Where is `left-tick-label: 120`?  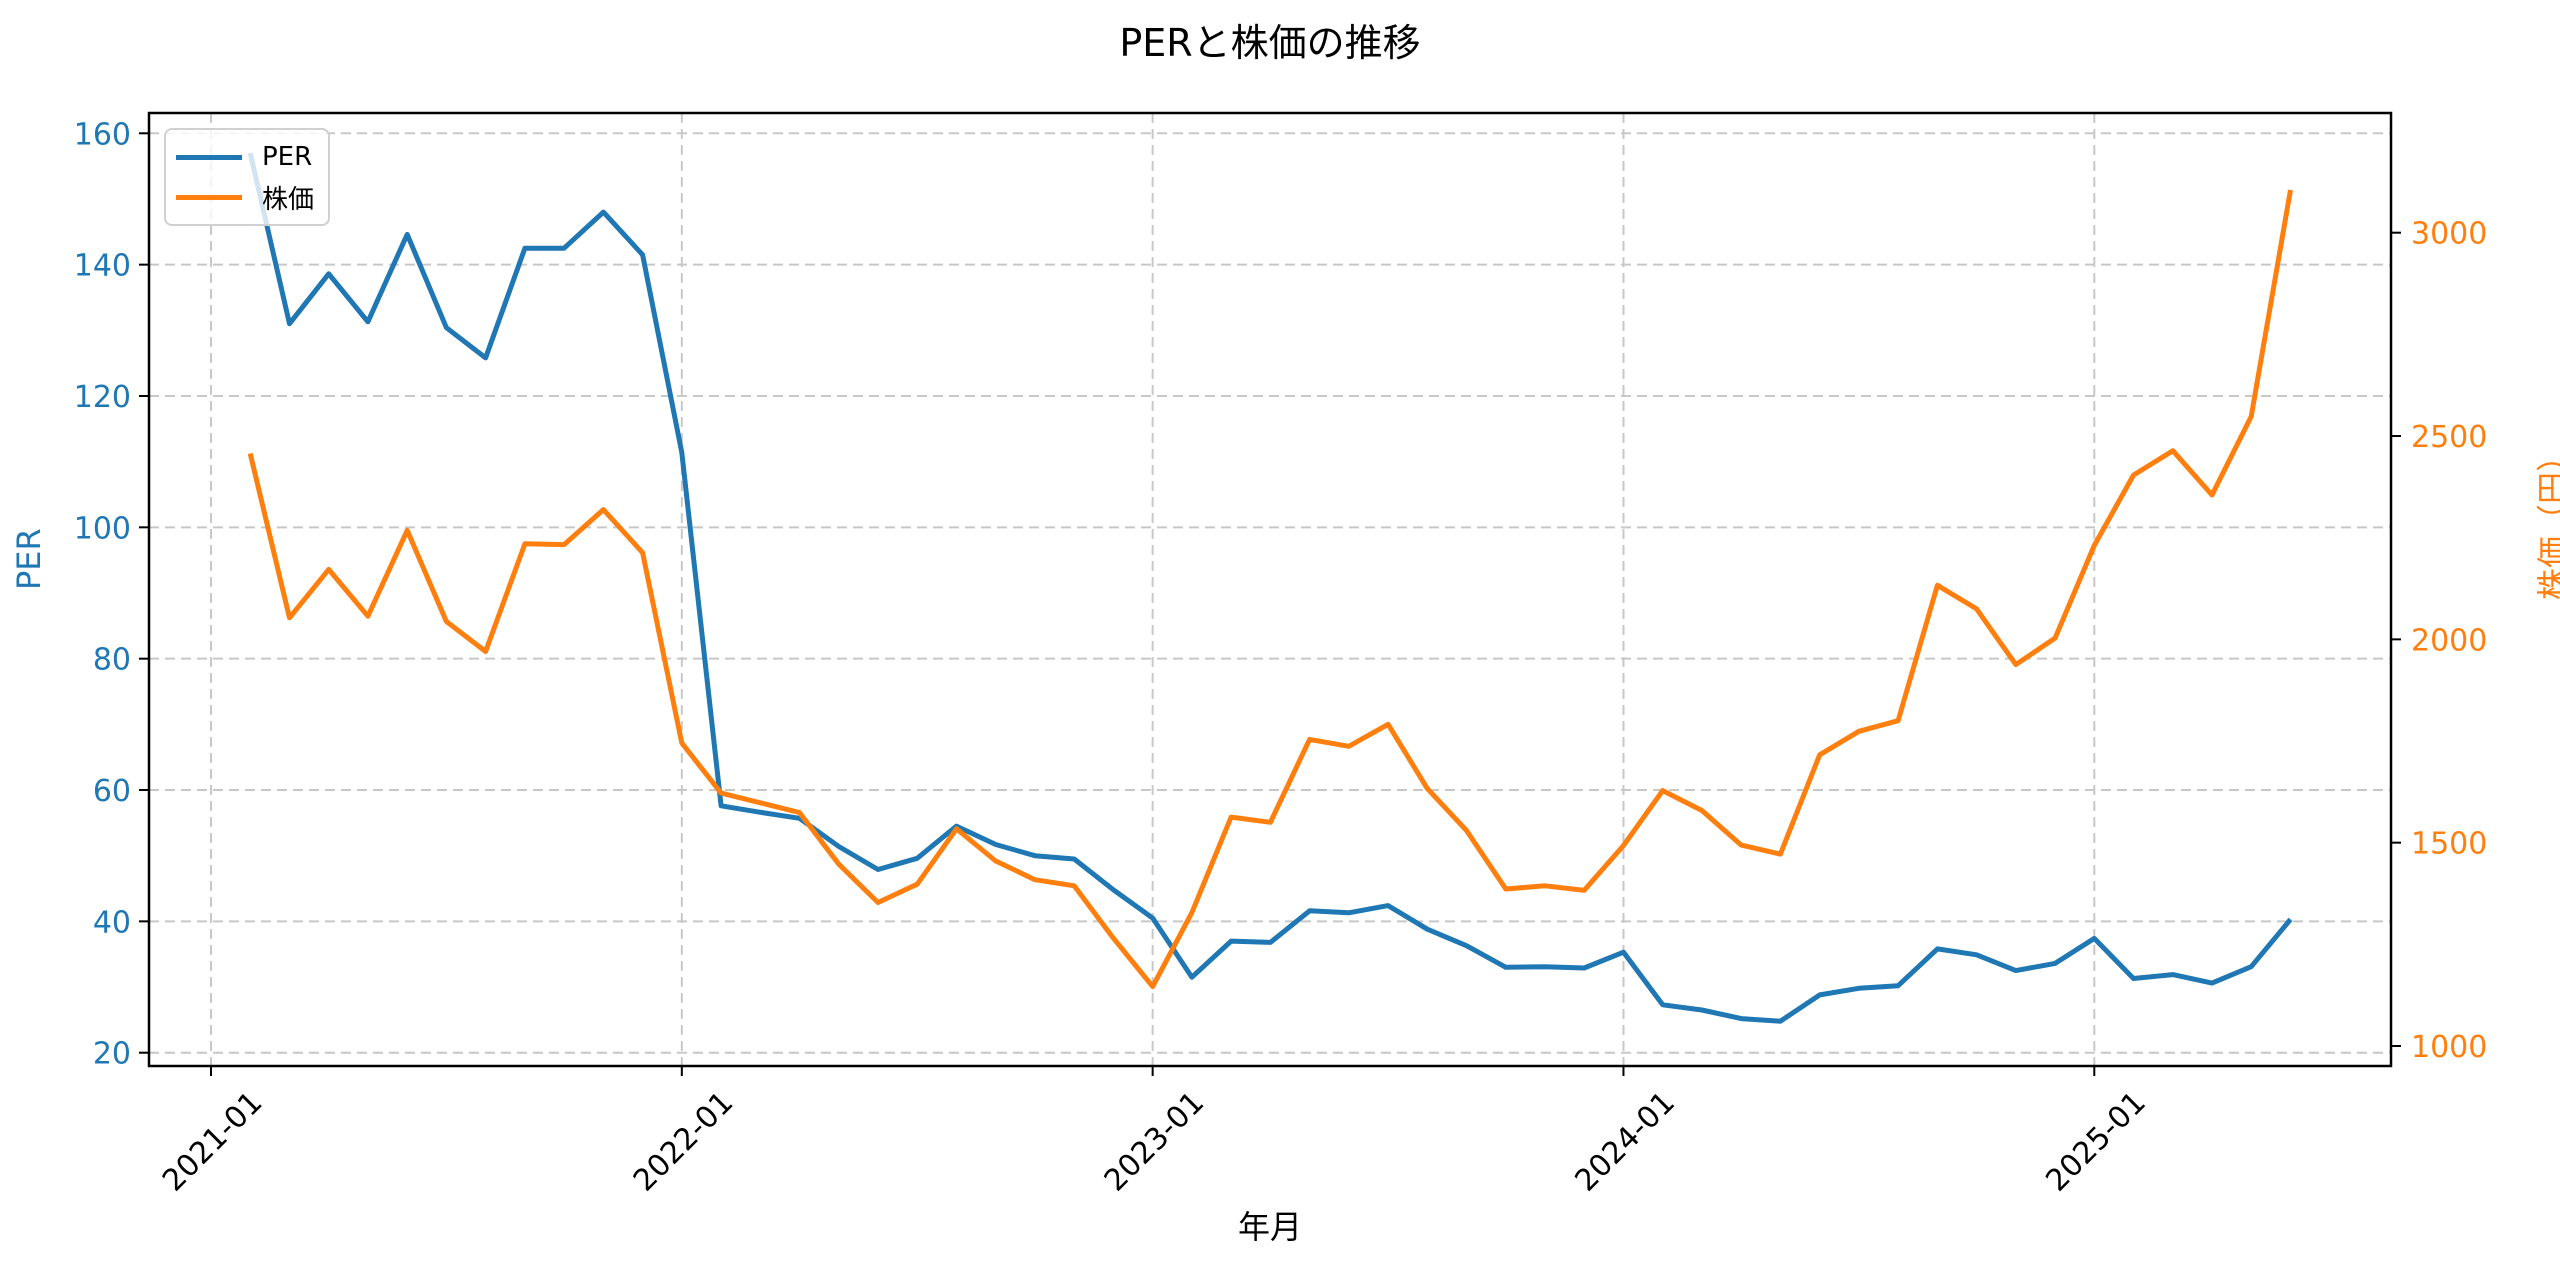 left-tick-label: 120 is located at coordinates (102, 397).